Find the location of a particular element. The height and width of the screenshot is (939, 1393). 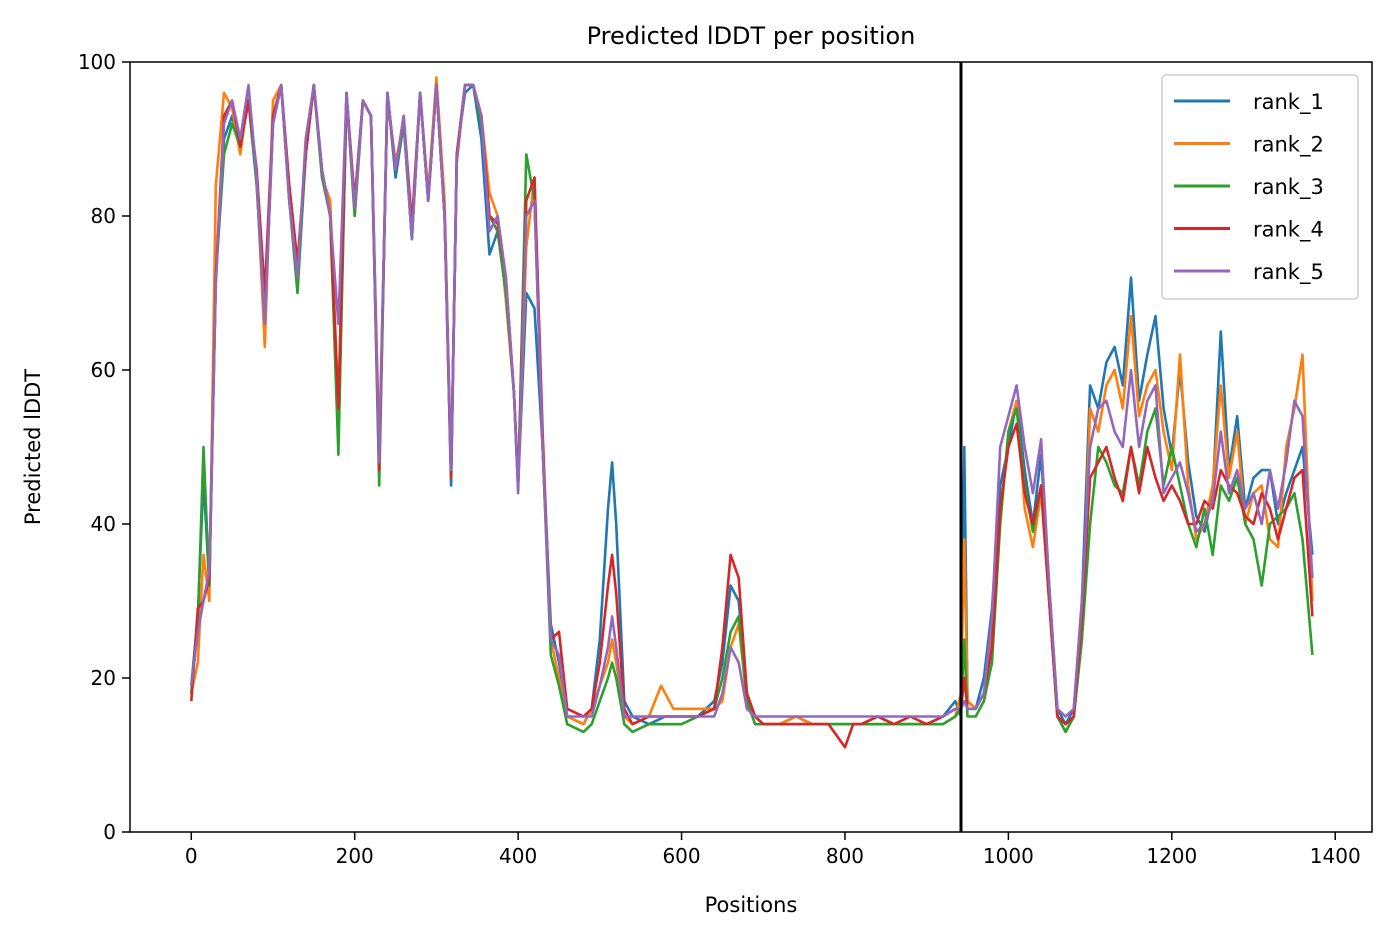

y-tick-label: 40 is located at coordinates (103, 524).